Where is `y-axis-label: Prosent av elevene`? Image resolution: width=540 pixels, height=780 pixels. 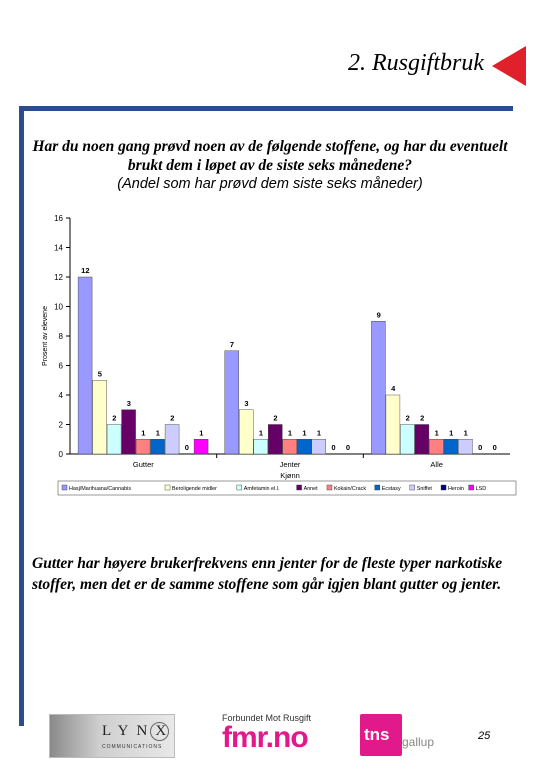 y-axis-label: Prosent av elevene is located at coordinates (45, 336).